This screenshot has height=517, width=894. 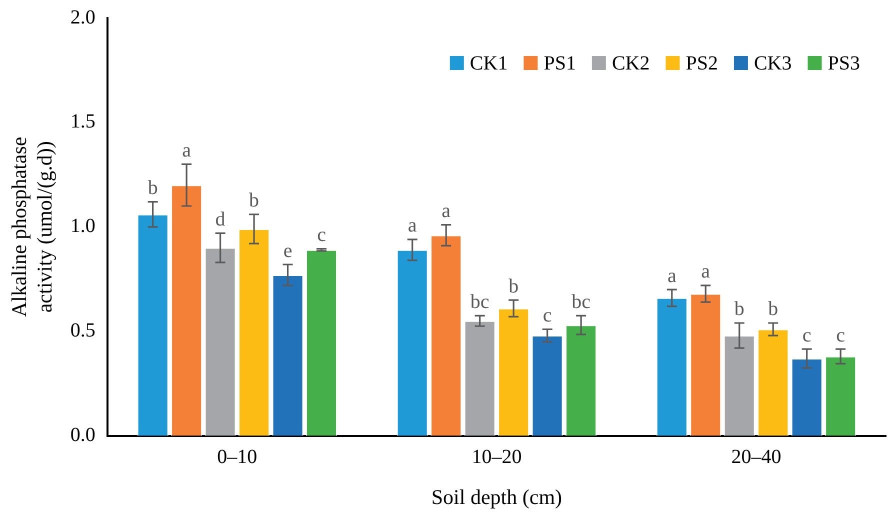 What do you see at coordinates (83, 226) in the screenshot?
I see `y-tick-label: 1.0` at bounding box center [83, 226].